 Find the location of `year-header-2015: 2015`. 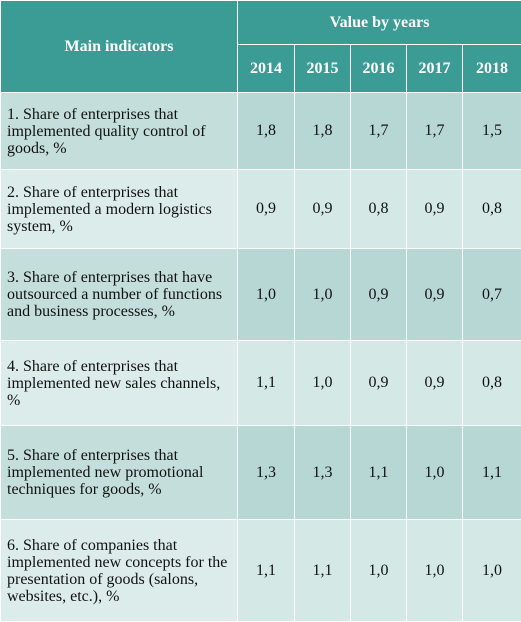

year-header-2015: 2015 is located at coordinates (323, 69).